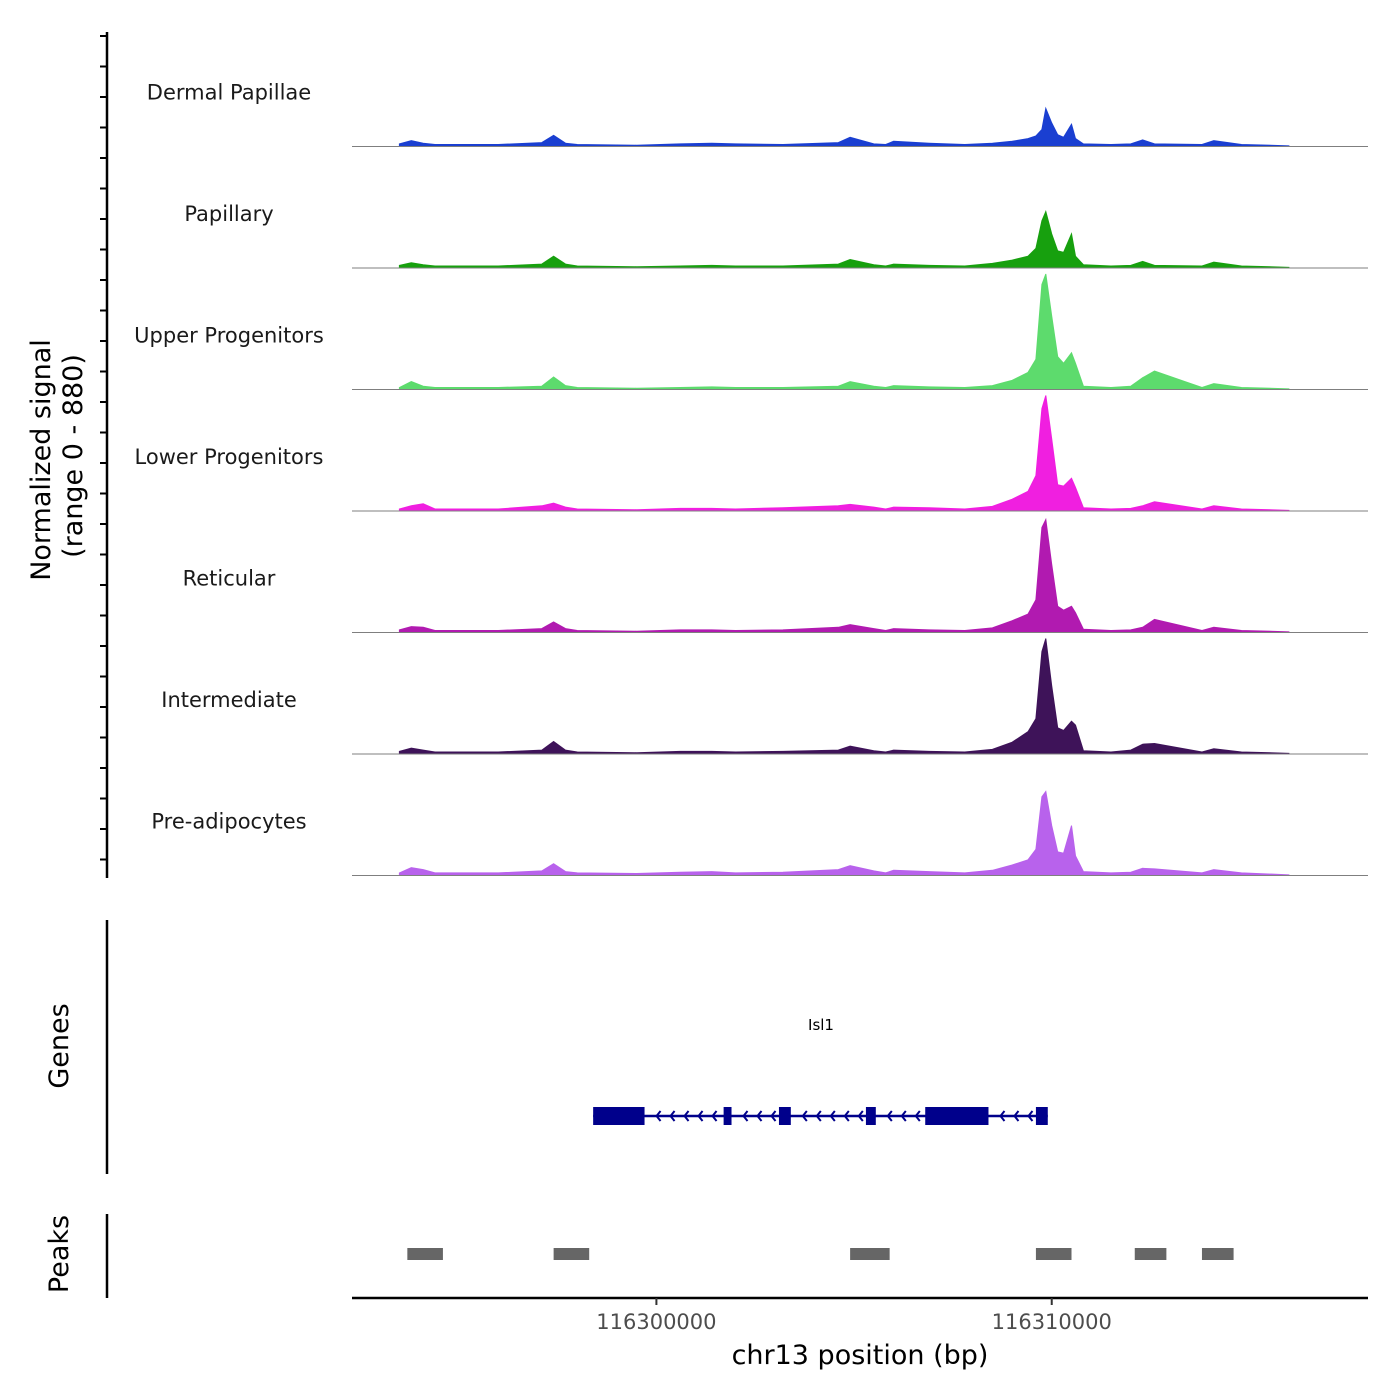 Image resolution: width=1400 pixels, height=1400 pixels. What do you see at coordinates (59, 1045) in the screenshot?
I see `genes-track-label: Genes` at bounding box center [59, 1045].